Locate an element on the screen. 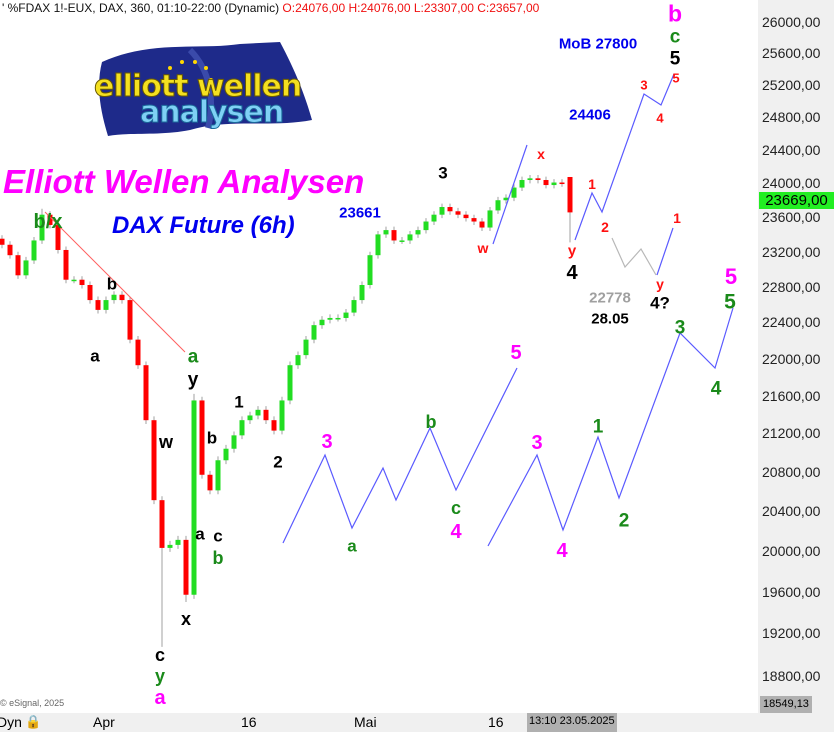 The width and height of the screenshot is (834, 732). price-axis is located at coordinates (796, 356).